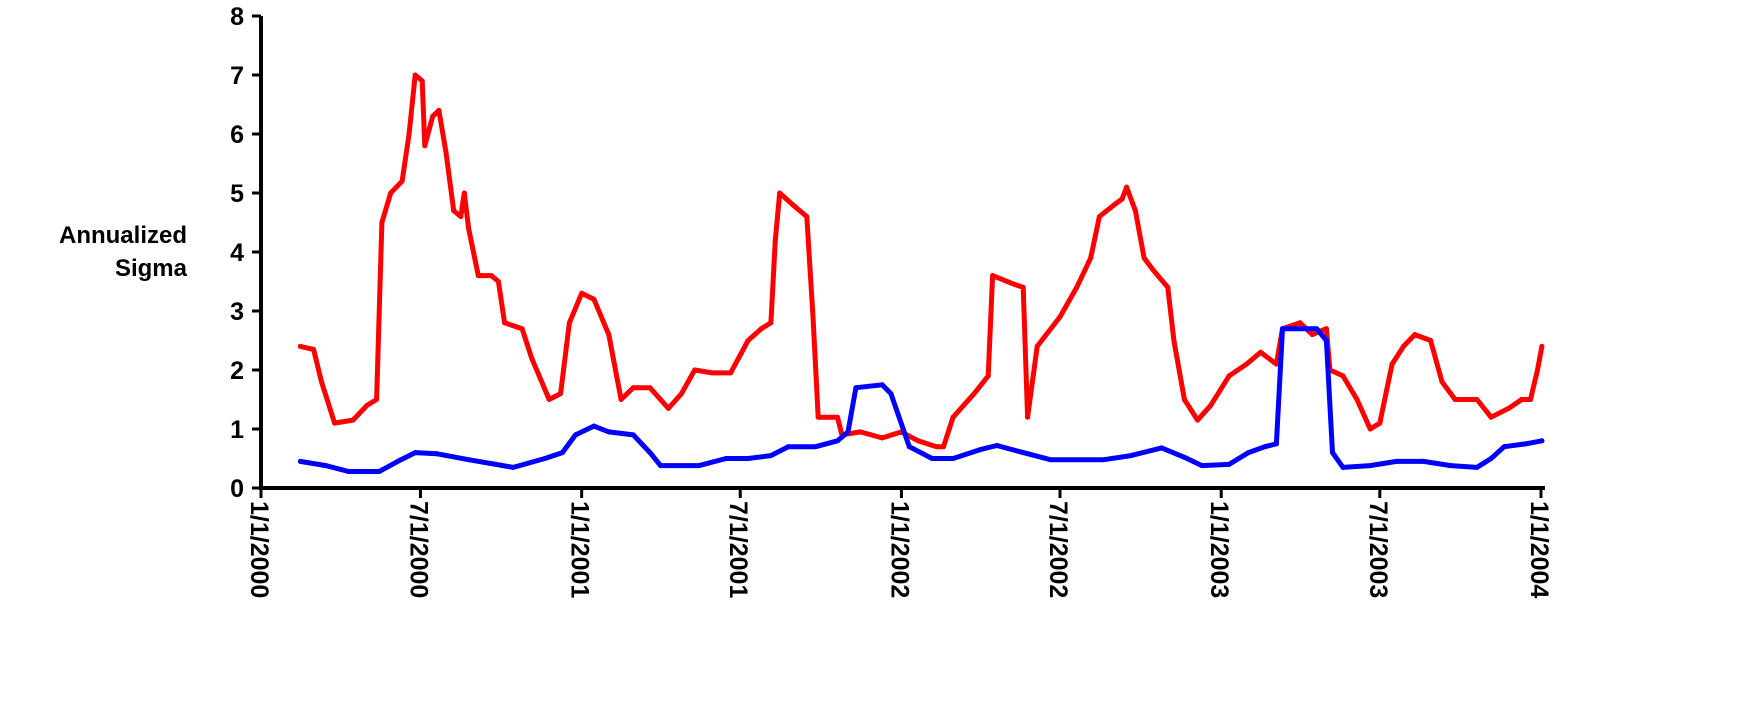 Image resolution: width=1745 pixels, height=706 pixels. I want to click on y-tick-label: 2, so click(237, 371).